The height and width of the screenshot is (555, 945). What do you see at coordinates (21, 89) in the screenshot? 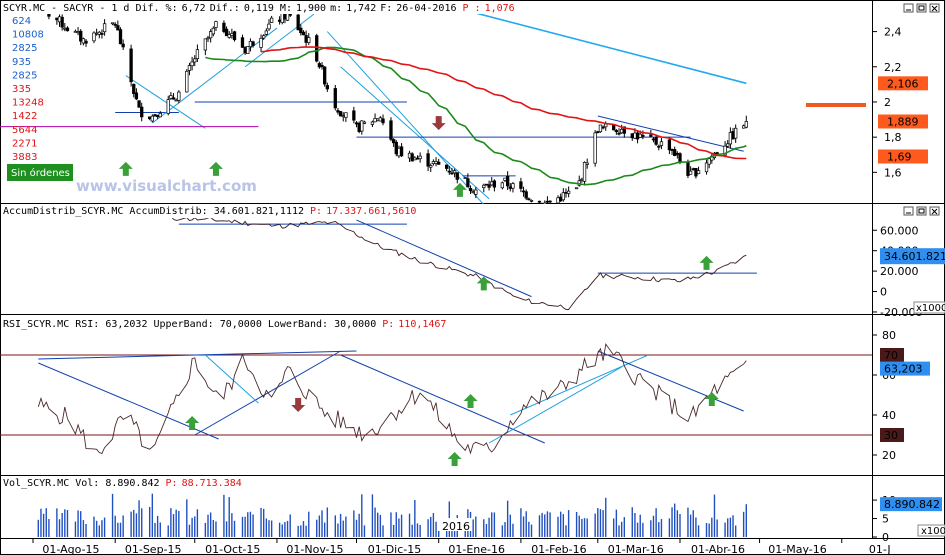
I see `order-book-value: 335` at bounding box center [21, 89].